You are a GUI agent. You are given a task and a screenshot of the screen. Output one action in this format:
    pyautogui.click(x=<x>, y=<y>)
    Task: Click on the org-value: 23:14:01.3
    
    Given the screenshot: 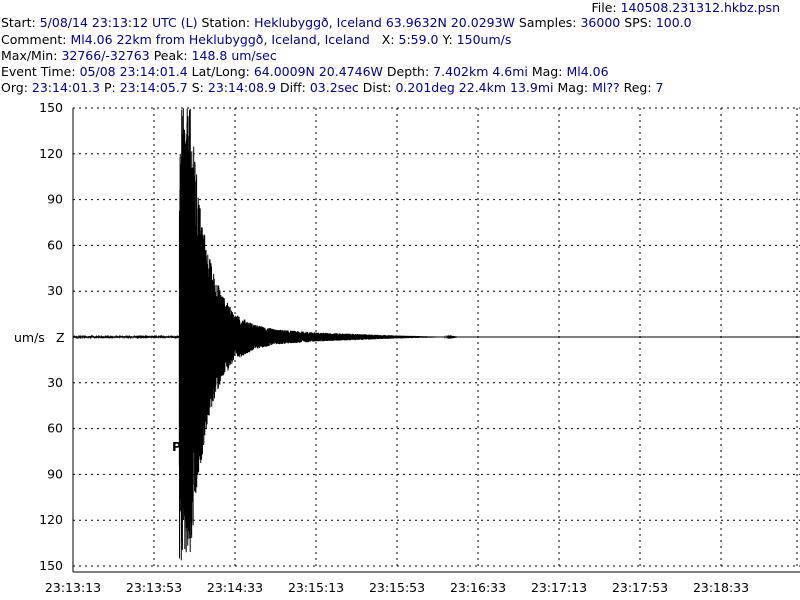 What is the action you would take?
    pyautogui.click(x=65, y=87)
    